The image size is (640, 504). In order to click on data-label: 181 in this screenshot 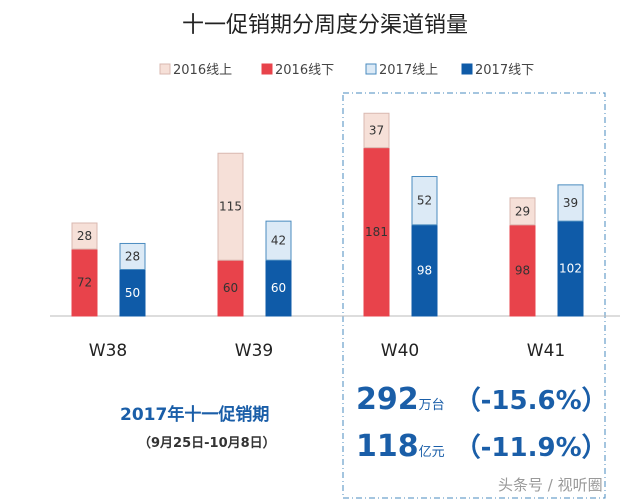, I will do `click(376, 232)`.